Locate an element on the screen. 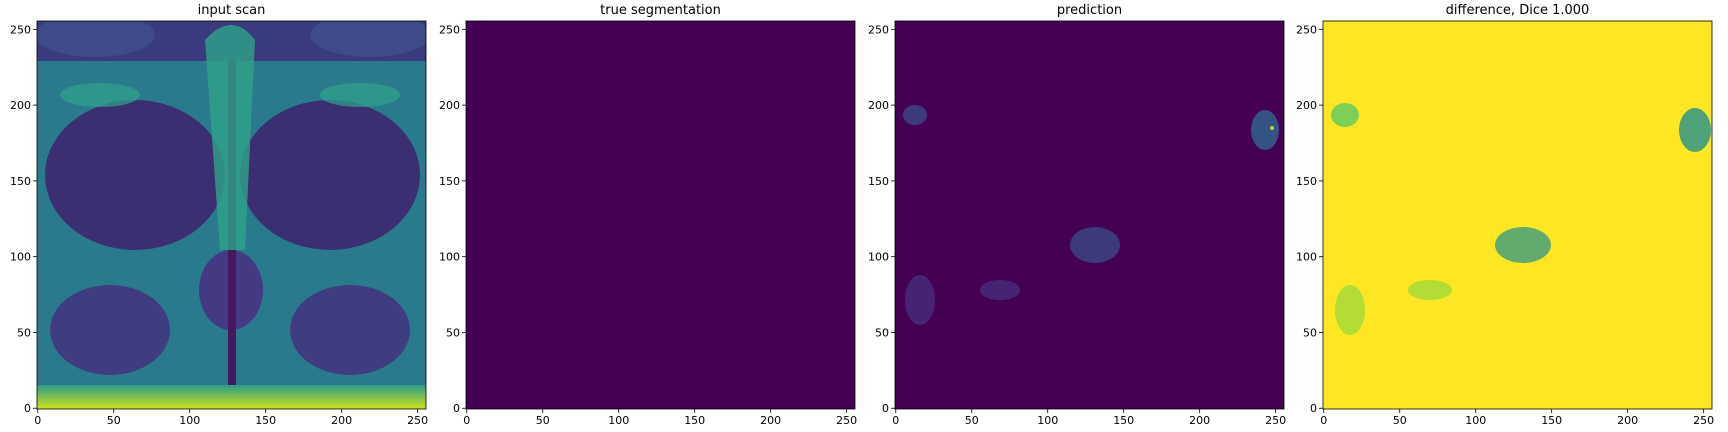 The image size is (1728, 432). panel-title: true segmentation is located at coordinates (660, 10).